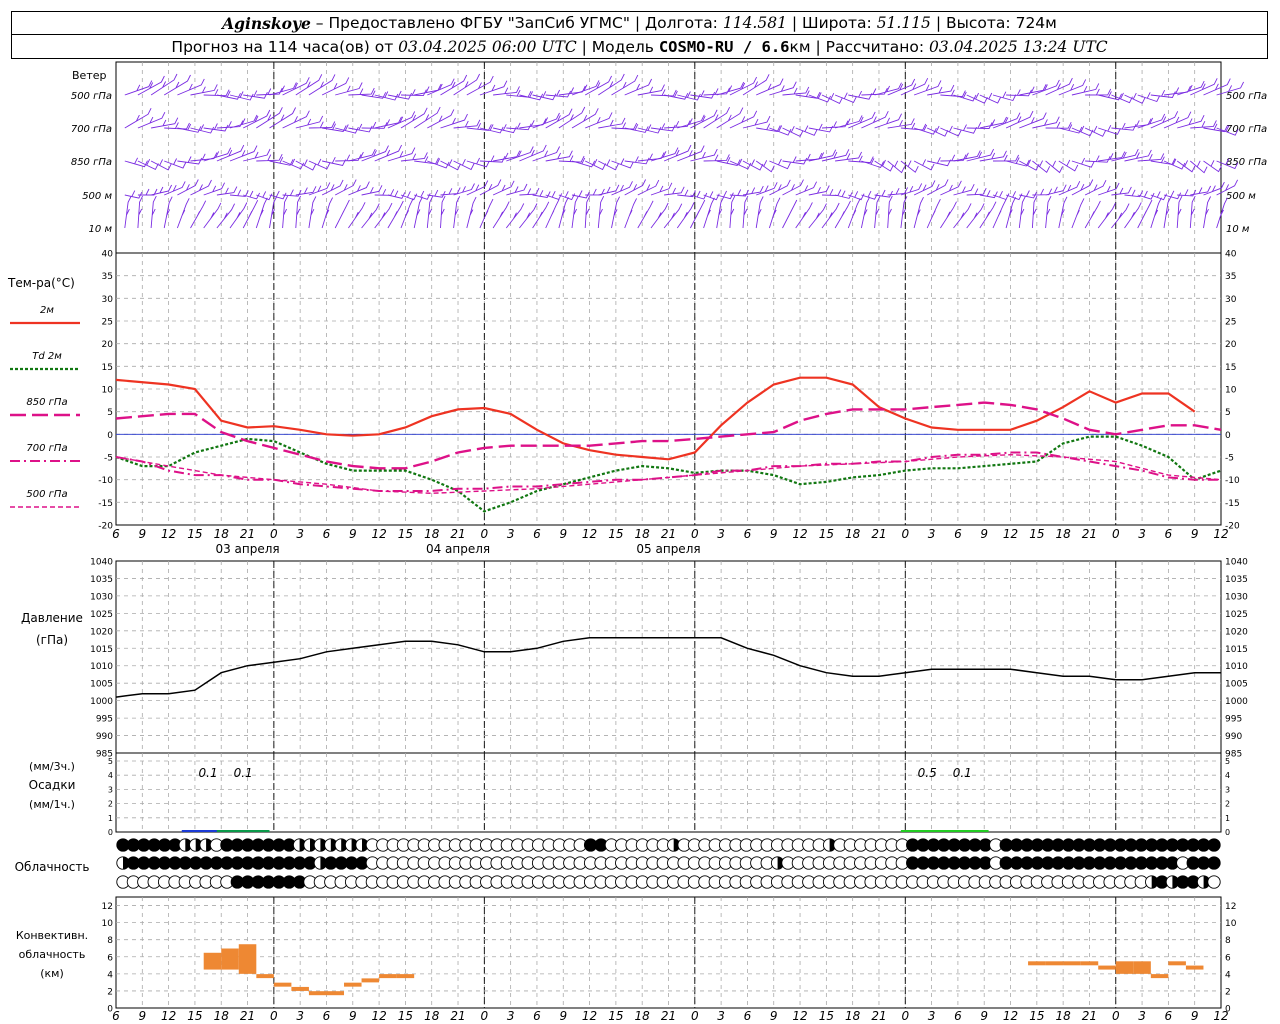 This screenshot has width=1280, height=1024. What do you see at coordinates (668, 549) in the screenshot?
I see `day-label: 05 апреля` at bounding box center [668, 549].